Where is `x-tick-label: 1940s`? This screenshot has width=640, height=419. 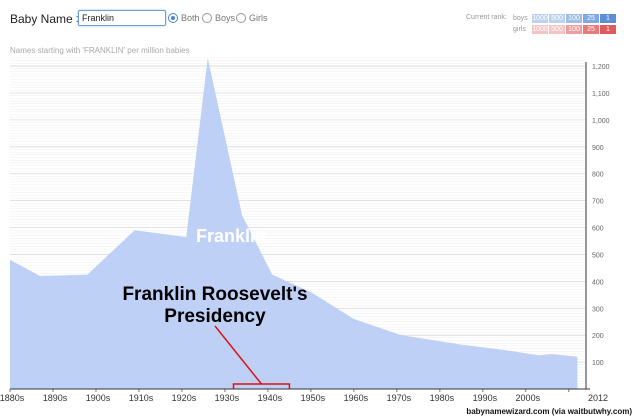 x-tick-label: 1940s is located at coordinates (270, 398).